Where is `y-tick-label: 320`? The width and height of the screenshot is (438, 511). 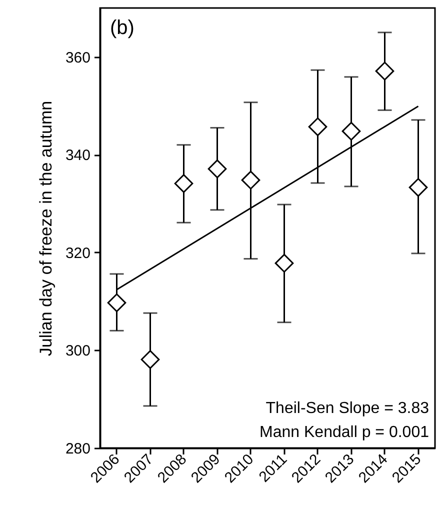
y-tick-label: 320 is located at coordinates (77, 253).